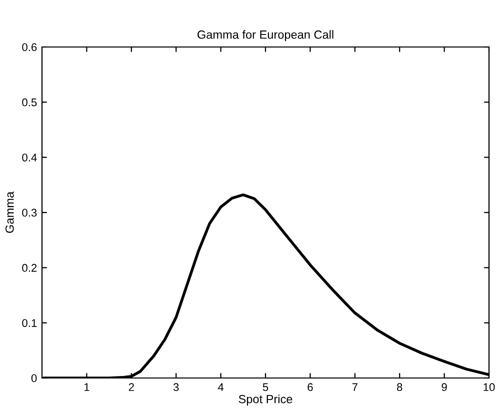 The height and width of the screenshot is (414, 496). Describe the element at coordinates (266, 36) in the screenshot. I see `chart-title: Gamma for European Call` at that location.